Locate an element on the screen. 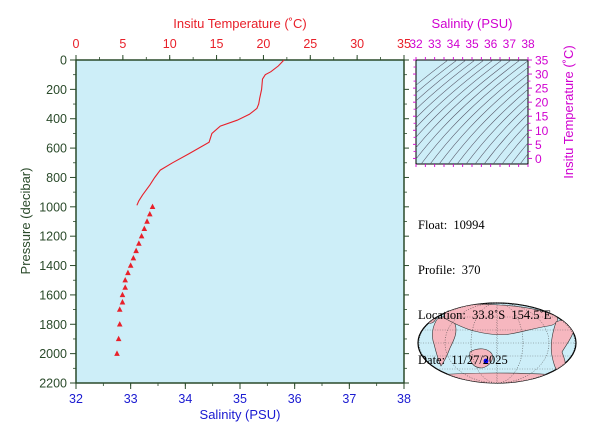  ts-temperature-tick-label: 35 is located at coordinates (542, 61).